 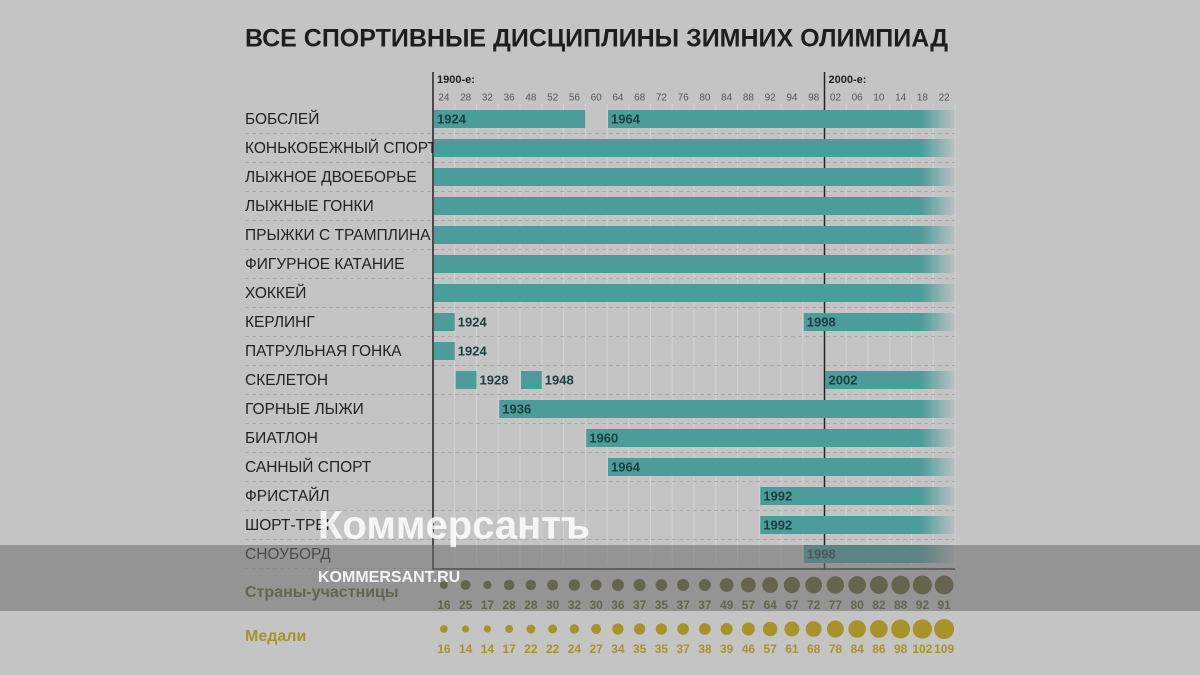 What do you see at coordinates (945, 98) in the screenshot?
I see `x-tick-label: 22` at bounding box center [945, 98].